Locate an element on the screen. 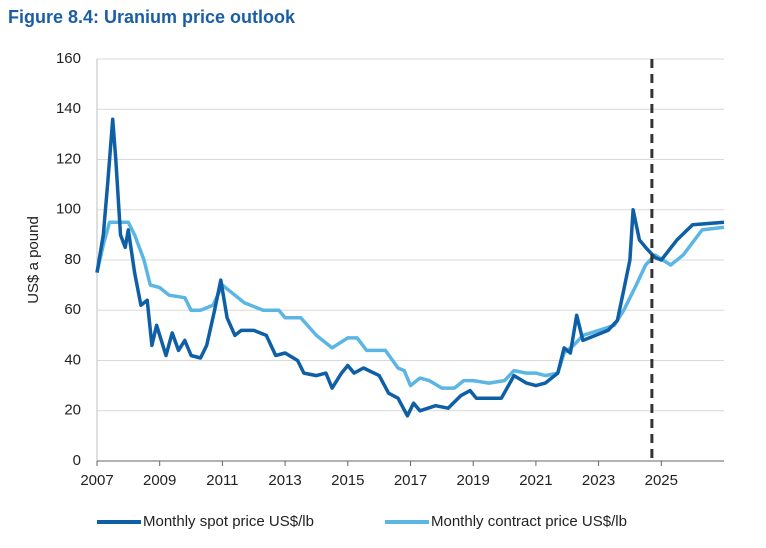  x-tick-label: 2009 is located at coordinates (159, 480).